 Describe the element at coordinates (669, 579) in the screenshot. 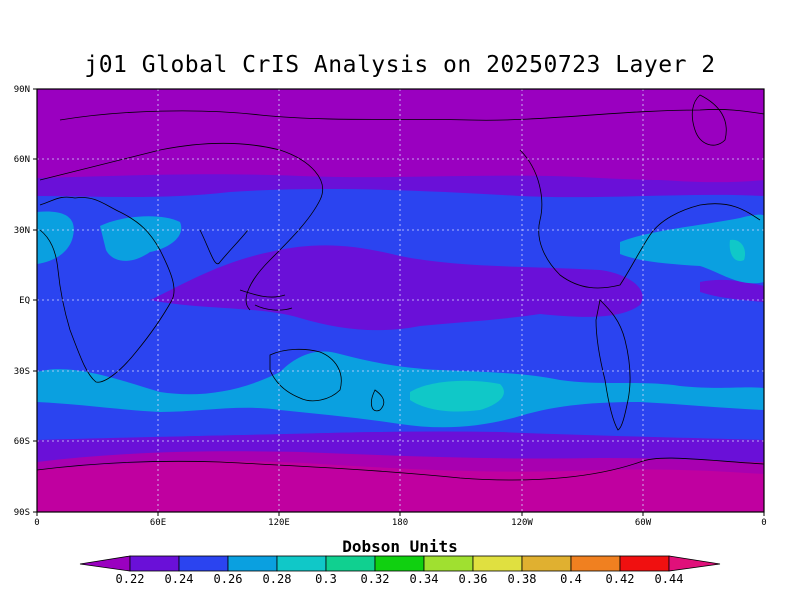

I see `colorbar-tick-label: 0.44` at that location.